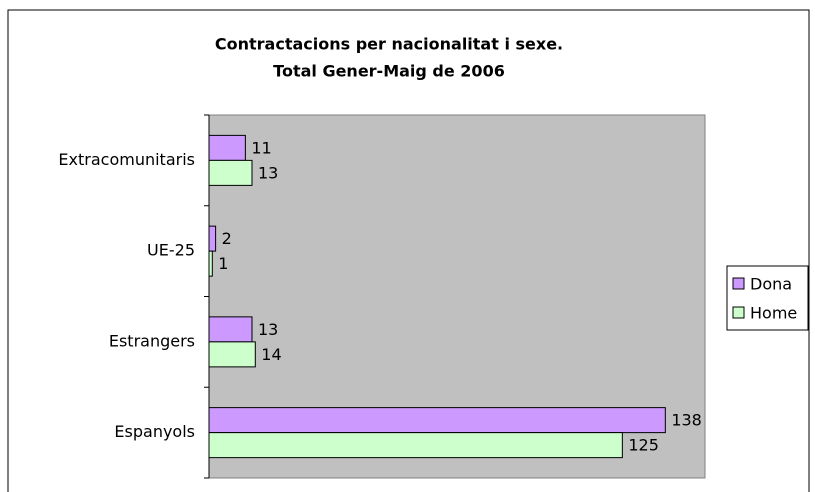 The height and width of the screenshot is (492, 815). I want to click on chart-title: Contractacions per nacionalitat i sexe., so click(389, 44).